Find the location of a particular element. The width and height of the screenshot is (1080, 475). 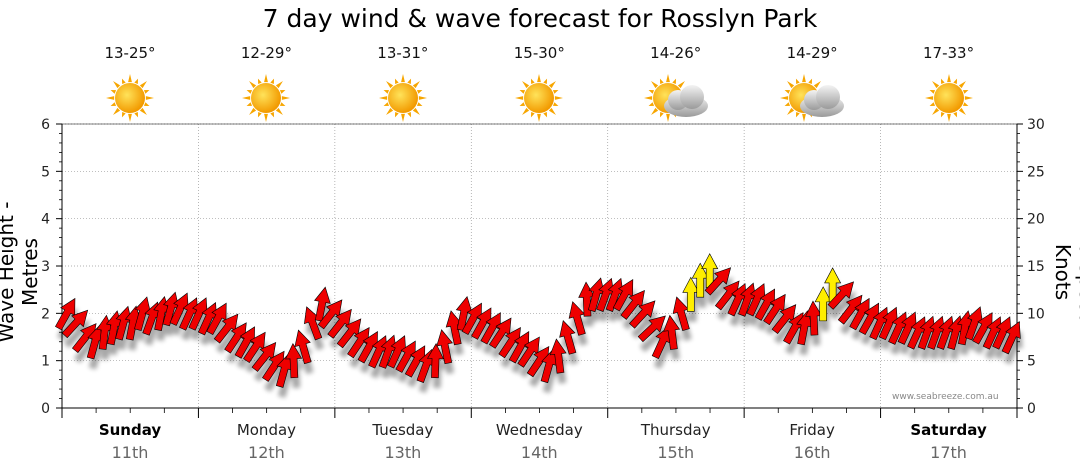

left-tick-label: 6 is located at coordinates (45, 125).